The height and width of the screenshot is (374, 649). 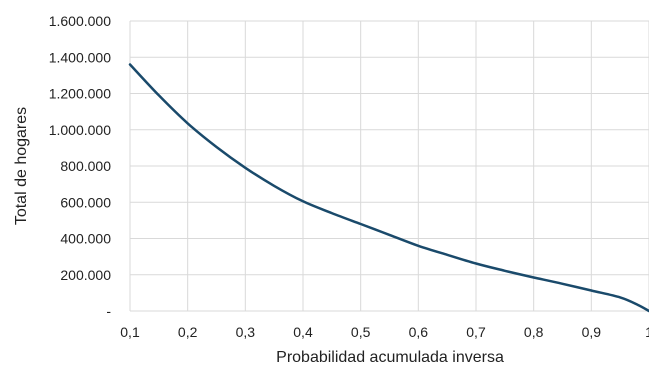 I want to click on x-tick-label: 0,4, so click(x=303, y=332).